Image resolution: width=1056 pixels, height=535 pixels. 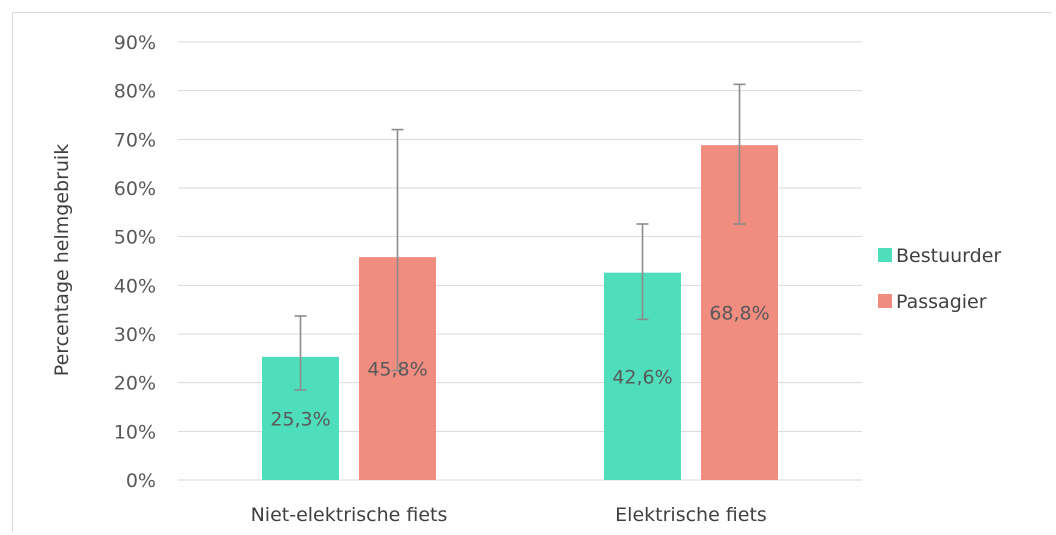 What do you see at coordinates (885, 301) in the screenshot?
I see `legend-swatch-passagier` at bounding box center [885, 301].